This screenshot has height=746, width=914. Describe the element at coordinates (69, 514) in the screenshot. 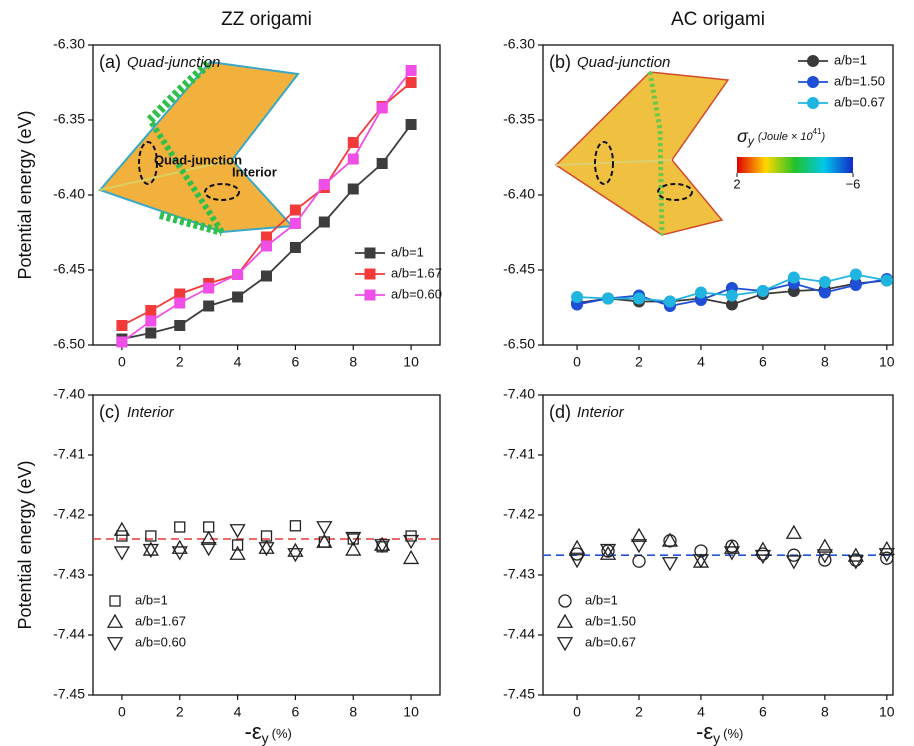

I see `y-tick-label: -7.42` at that location.